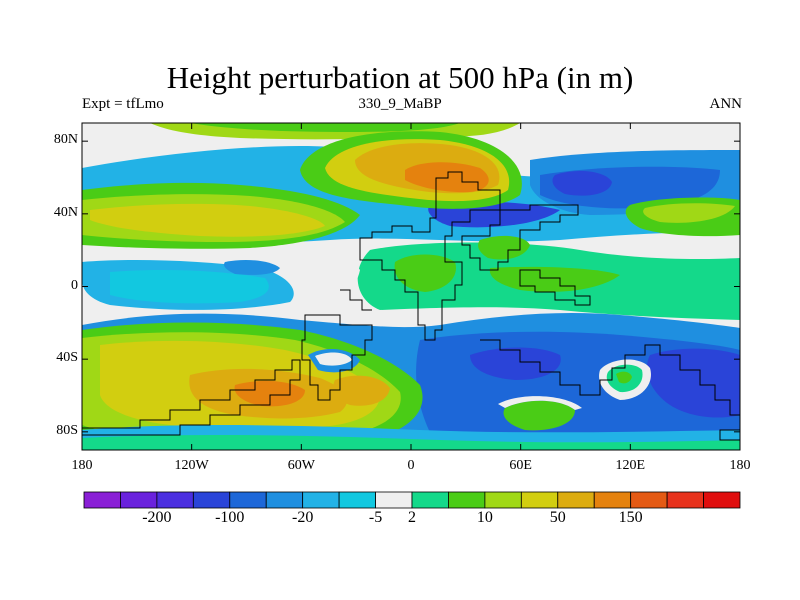  Describe the element at coordinates (689, 213) in the screenshot. I see `contour-ne-pacific-lime` at that location.